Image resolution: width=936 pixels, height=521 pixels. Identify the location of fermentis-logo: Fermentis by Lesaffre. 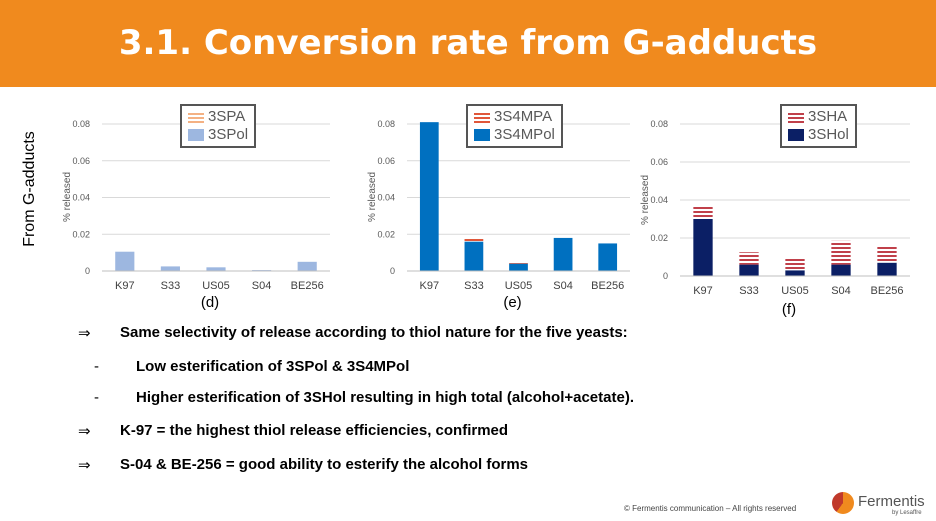
(882, 505).